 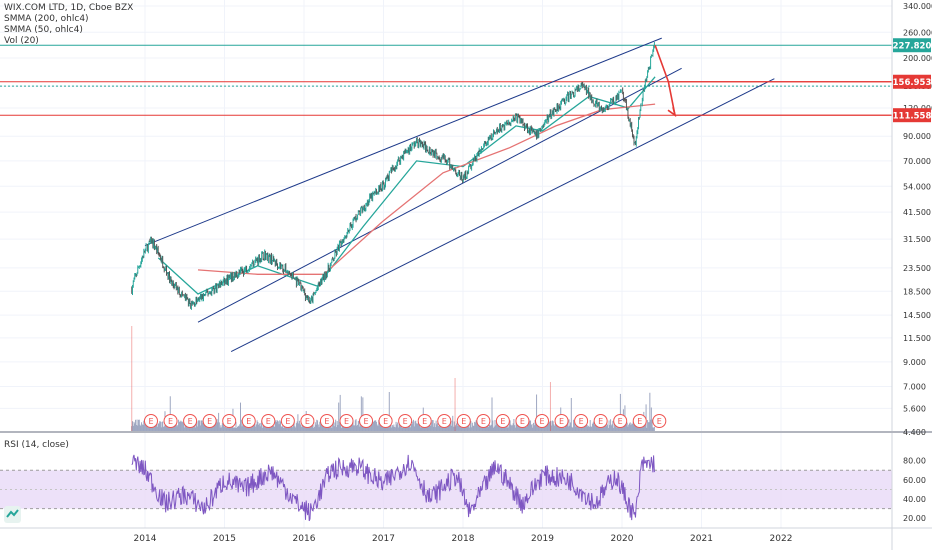 I want to click on x-tick-label: 2017, so click(x=383, y=539).